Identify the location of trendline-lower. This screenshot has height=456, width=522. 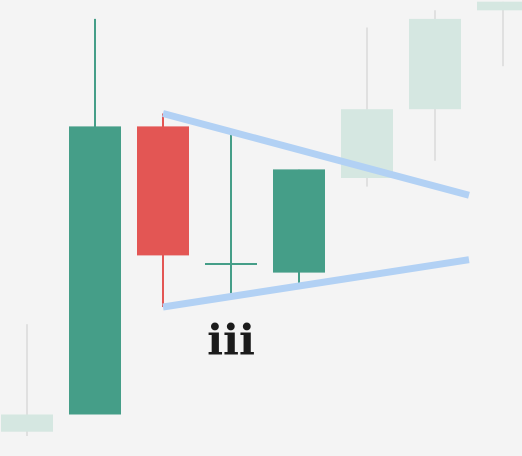
(316, 283).